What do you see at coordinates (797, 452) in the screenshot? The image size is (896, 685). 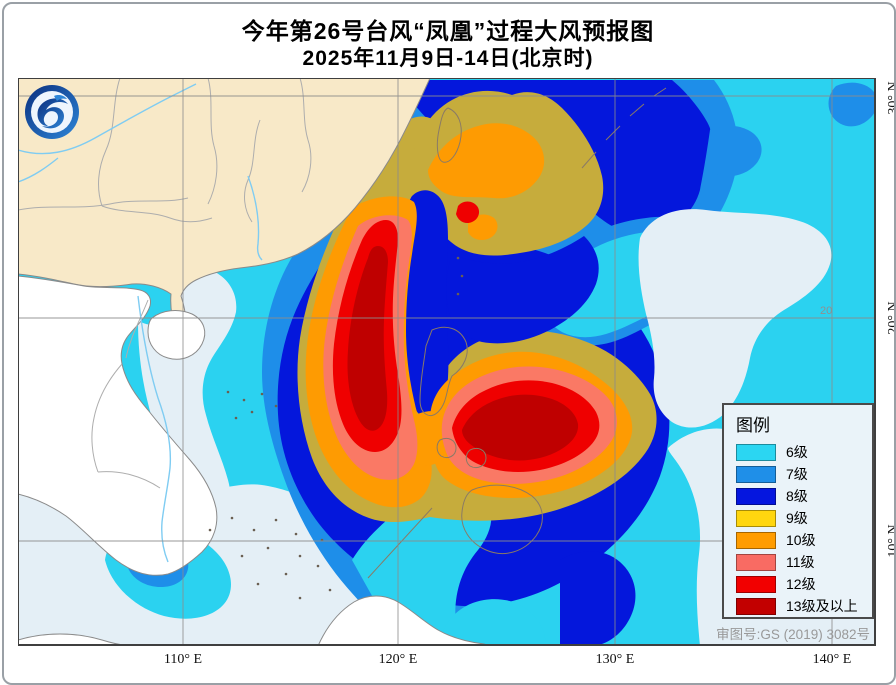 I see `legend-label: 6级` at bounding box center [797, 452].